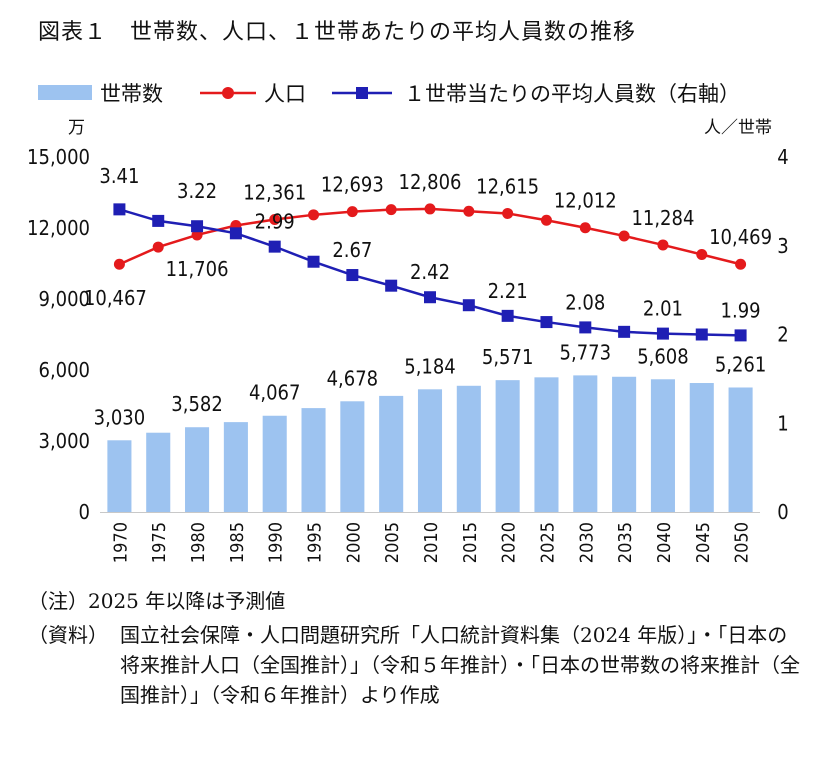  Describe the element at coordinates (782, 512) in the screenshot. I see `right-axis-tick-label: 0` at that location.